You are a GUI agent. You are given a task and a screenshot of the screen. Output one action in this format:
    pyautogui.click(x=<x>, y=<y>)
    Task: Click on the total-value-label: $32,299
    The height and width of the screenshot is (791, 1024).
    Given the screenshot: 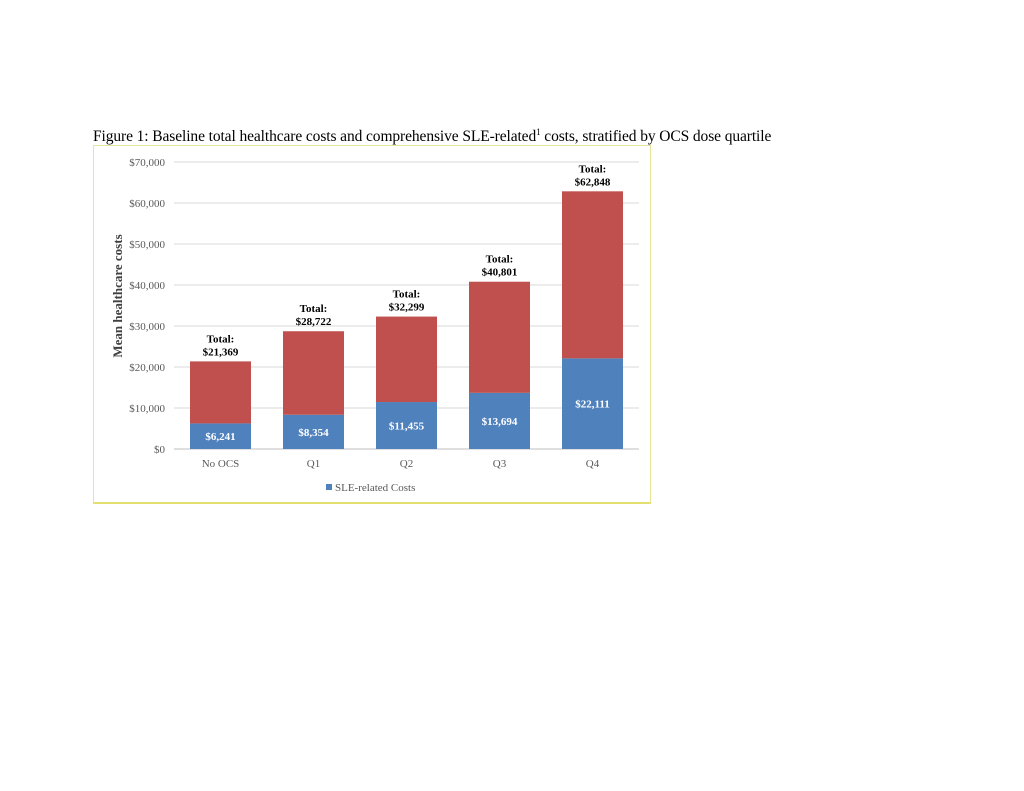 What is the action you would take?
    pyautogui.click(x=407, y=308)
    